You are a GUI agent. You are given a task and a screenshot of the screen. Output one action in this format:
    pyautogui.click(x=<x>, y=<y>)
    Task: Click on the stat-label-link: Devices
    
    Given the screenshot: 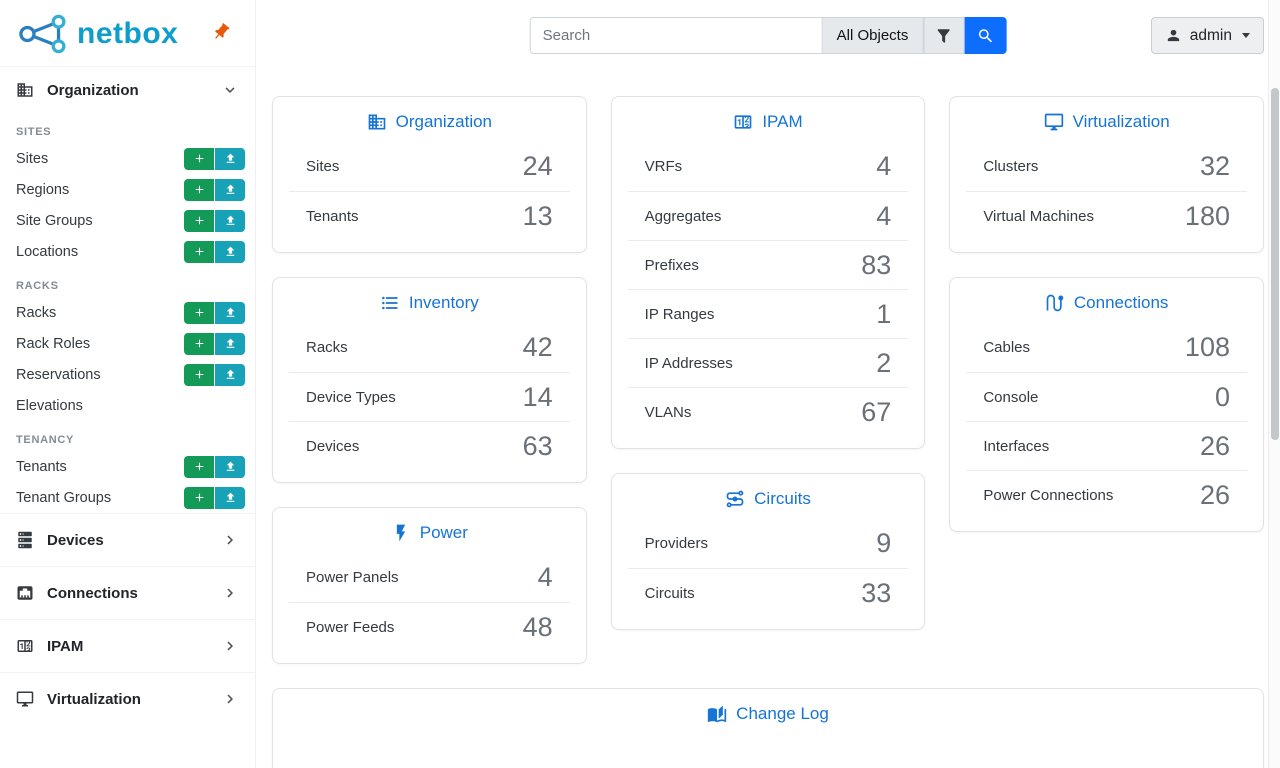 What is the action you would take?
    pyautogui.click(x=333, y=446)
    